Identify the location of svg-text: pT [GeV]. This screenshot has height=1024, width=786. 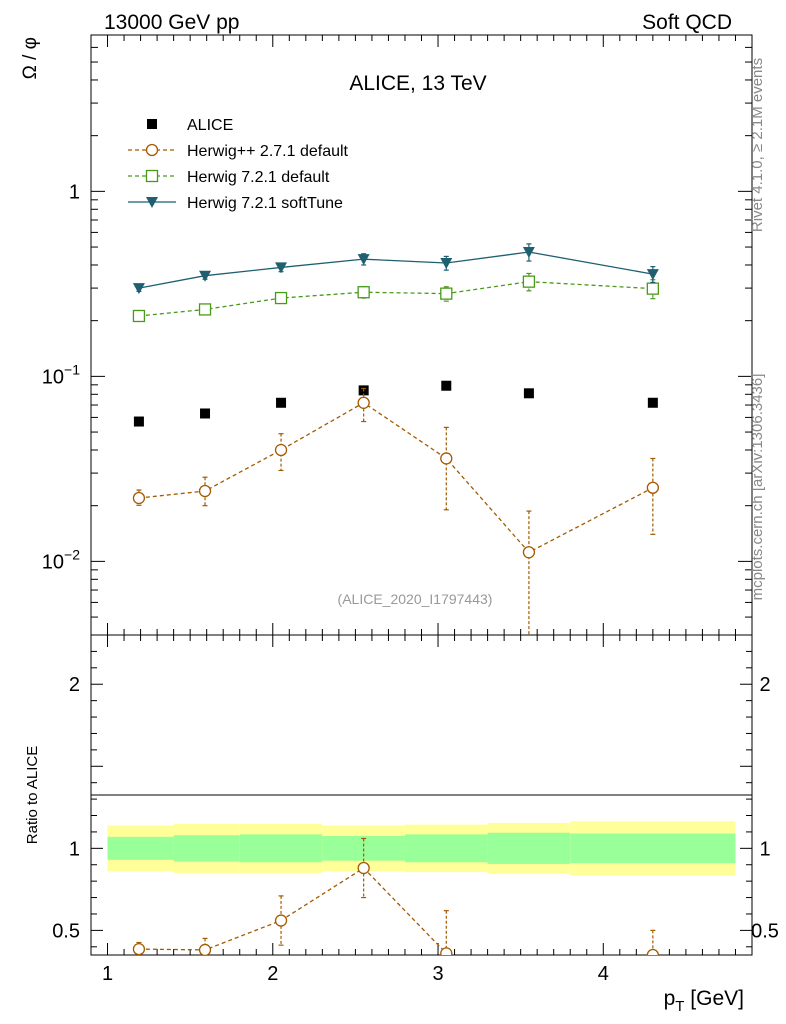
(704, 1001).